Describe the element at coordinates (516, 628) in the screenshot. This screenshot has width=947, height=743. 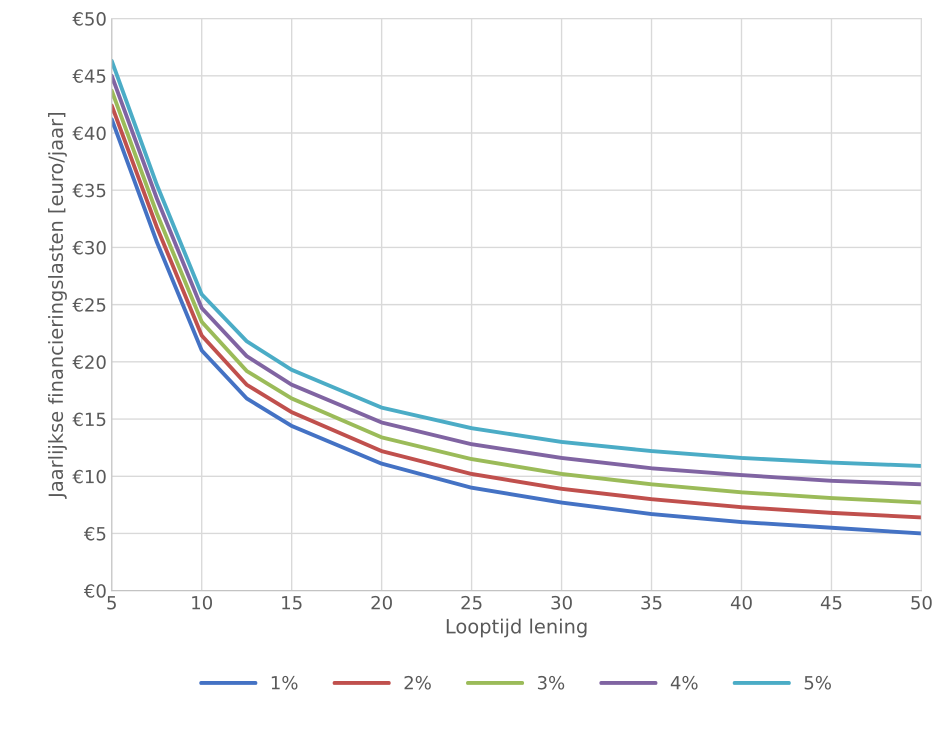
I see `x-axis-title: Looptijd lening` at that location.